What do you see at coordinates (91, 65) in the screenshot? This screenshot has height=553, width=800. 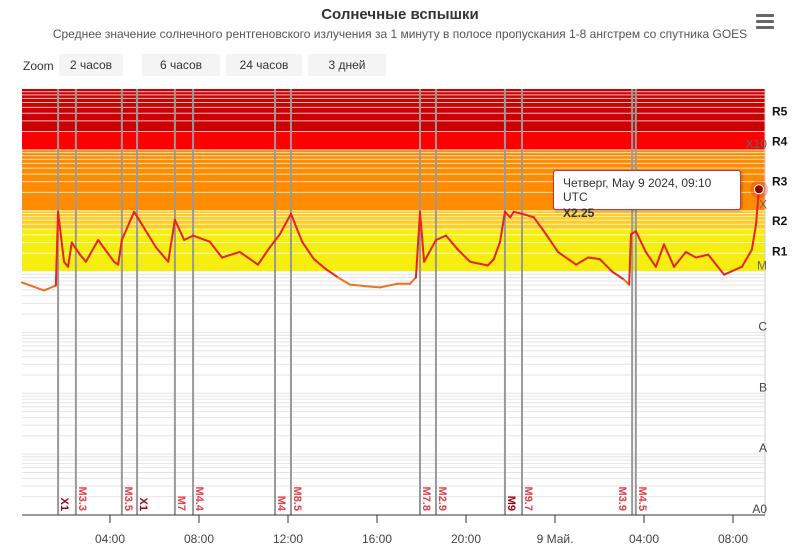 I see `zoom-2h-button: 2 часов` at bounding box center [91, 65].